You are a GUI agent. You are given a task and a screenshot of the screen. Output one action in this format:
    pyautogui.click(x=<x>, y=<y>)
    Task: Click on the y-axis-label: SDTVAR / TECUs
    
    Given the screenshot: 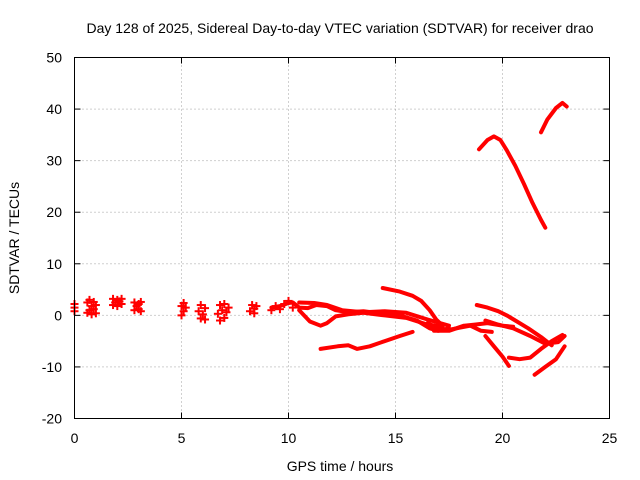 What is the action you would take?
    pyautogui.click(x=14, y=238)
    